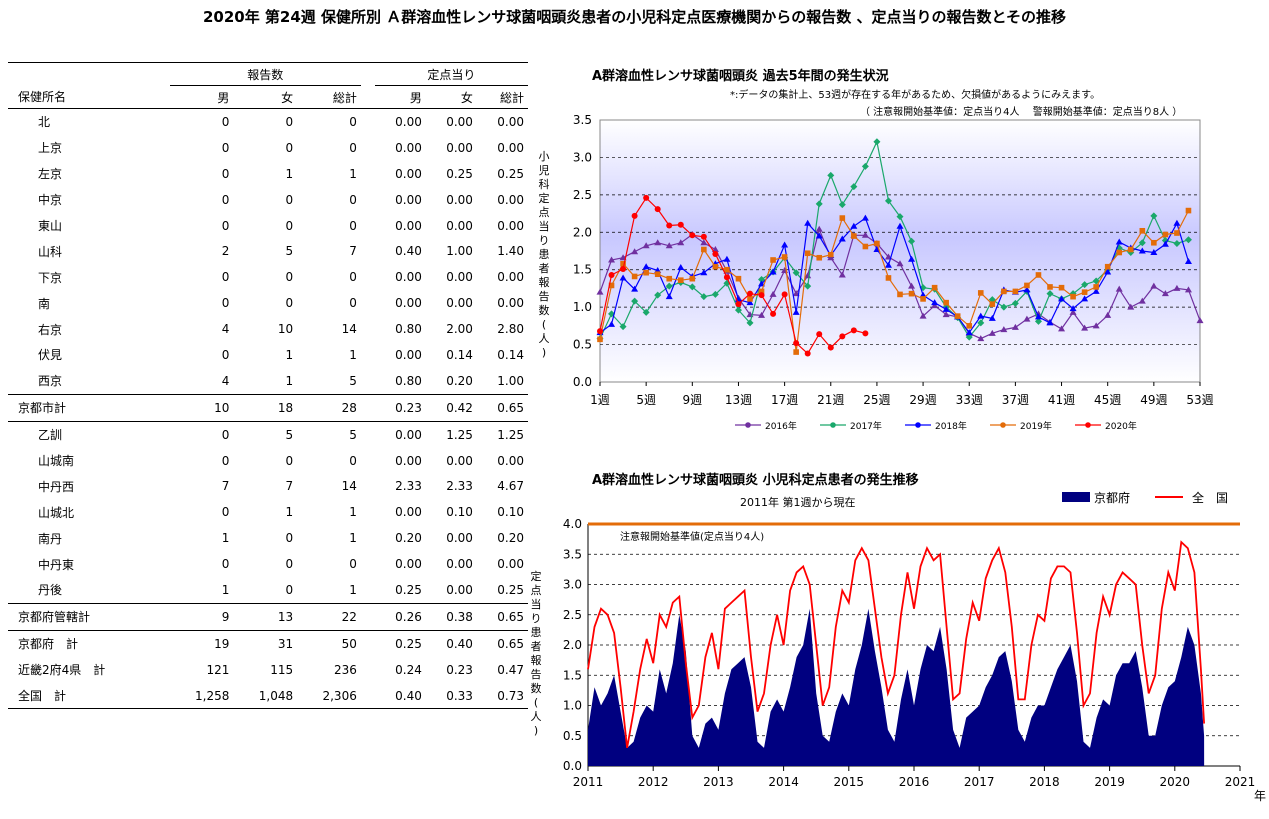 This screenshot has height=819, width=1269. What do you see at coordinates (738, 400) in the screenshot?
I see `x-tick-label: 13週` at bounding box center [738, 400].